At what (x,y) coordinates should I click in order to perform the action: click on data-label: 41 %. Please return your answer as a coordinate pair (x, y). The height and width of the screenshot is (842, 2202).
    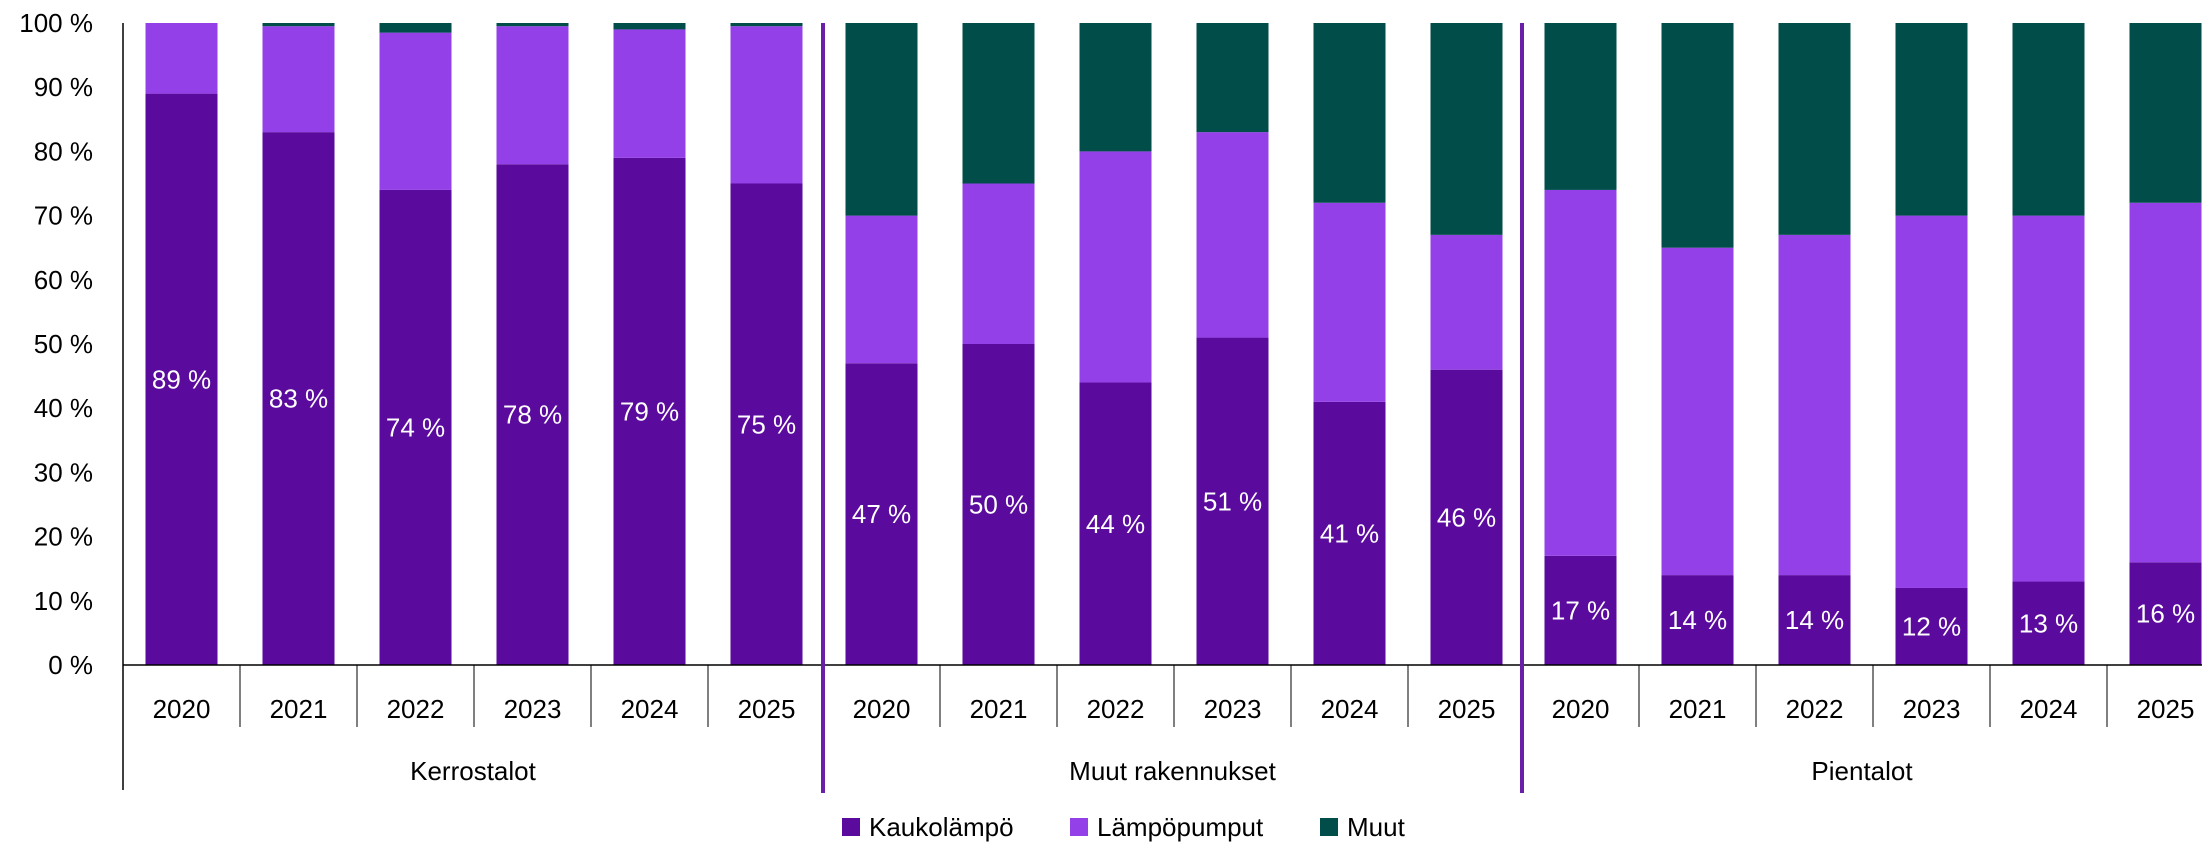
    Looking at the image, I should click on (1349, 533).